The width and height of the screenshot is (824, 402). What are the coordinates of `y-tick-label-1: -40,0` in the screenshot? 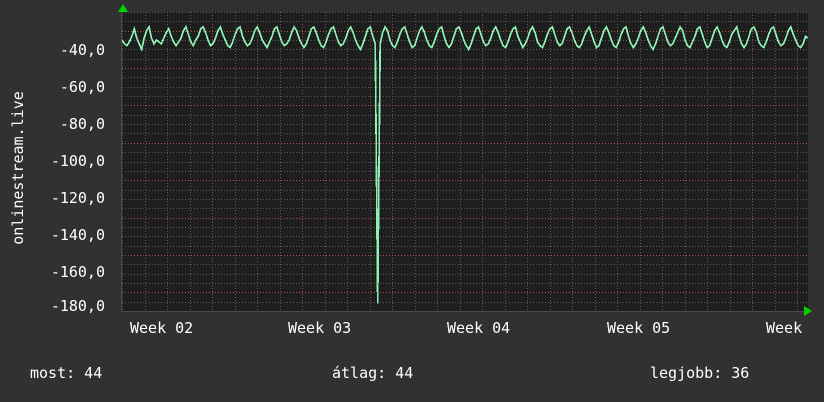 It's located at (82, 50).